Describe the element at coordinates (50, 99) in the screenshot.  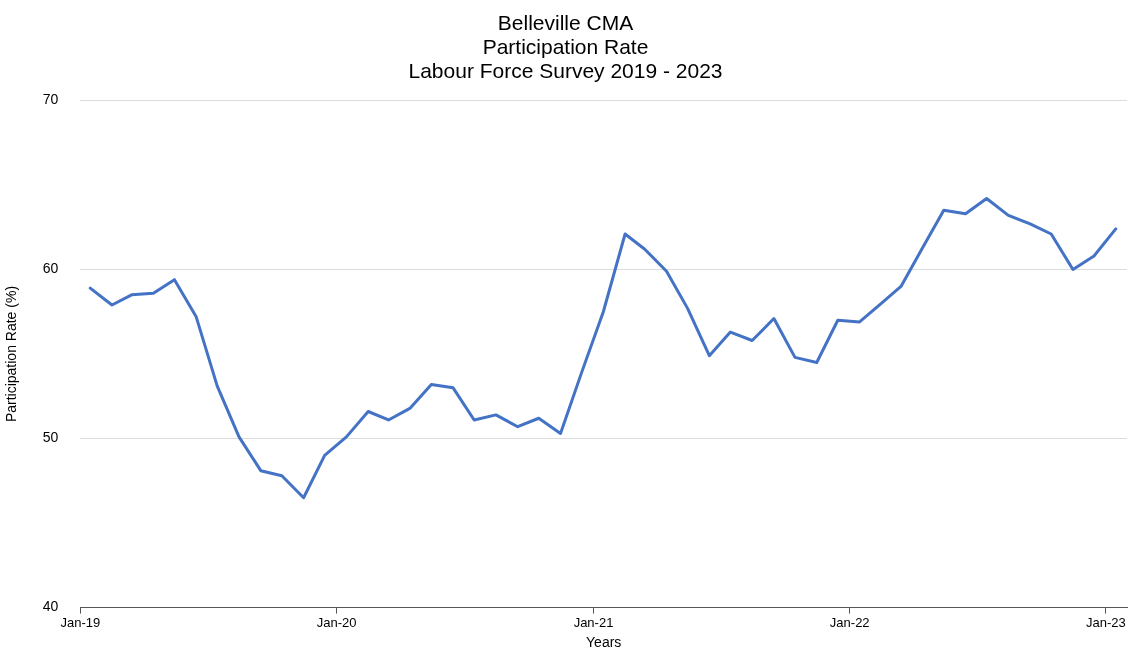
I see `y-tick-label: 70` at that location.